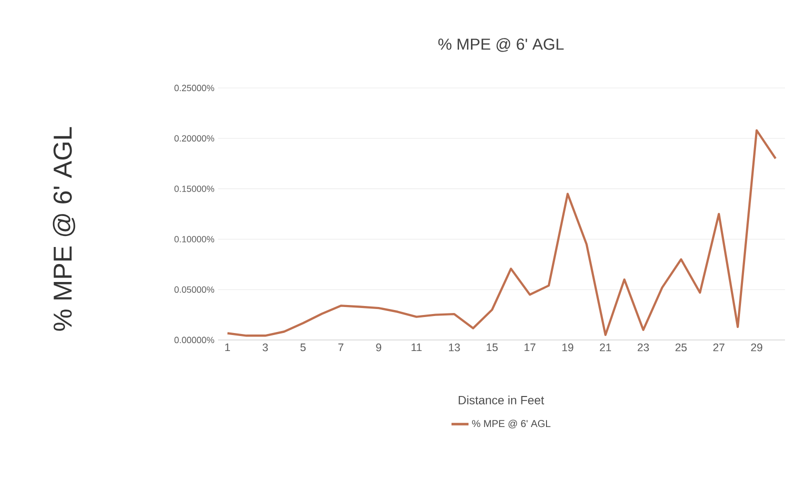 This screenshot has height=487, width=804. I want to click on y-axis-title: % MPE @ 6' AGL, so click(64, 229).